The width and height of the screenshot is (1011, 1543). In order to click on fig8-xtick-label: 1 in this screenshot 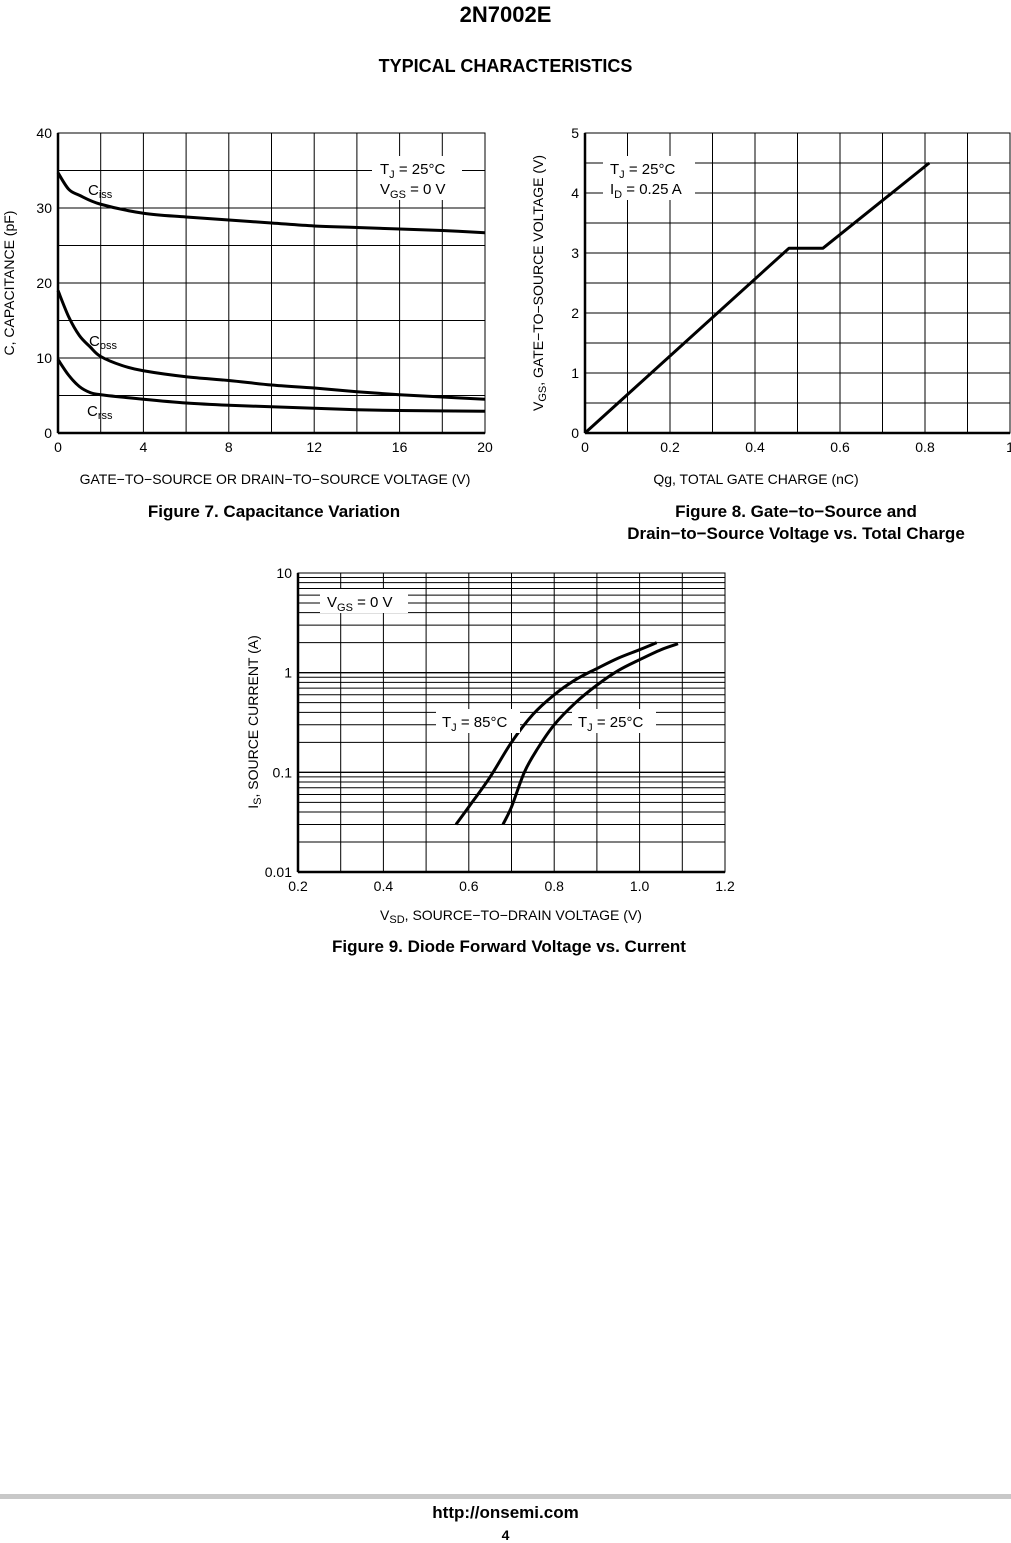, I will do `click(1008, 447)`.